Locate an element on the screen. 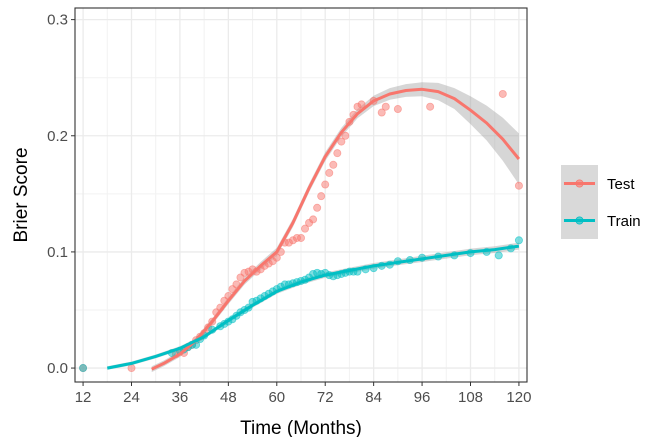 The width and height of the screenshot is (649, 437). x-tick-label: 84 is located at coordinates (373, 397).